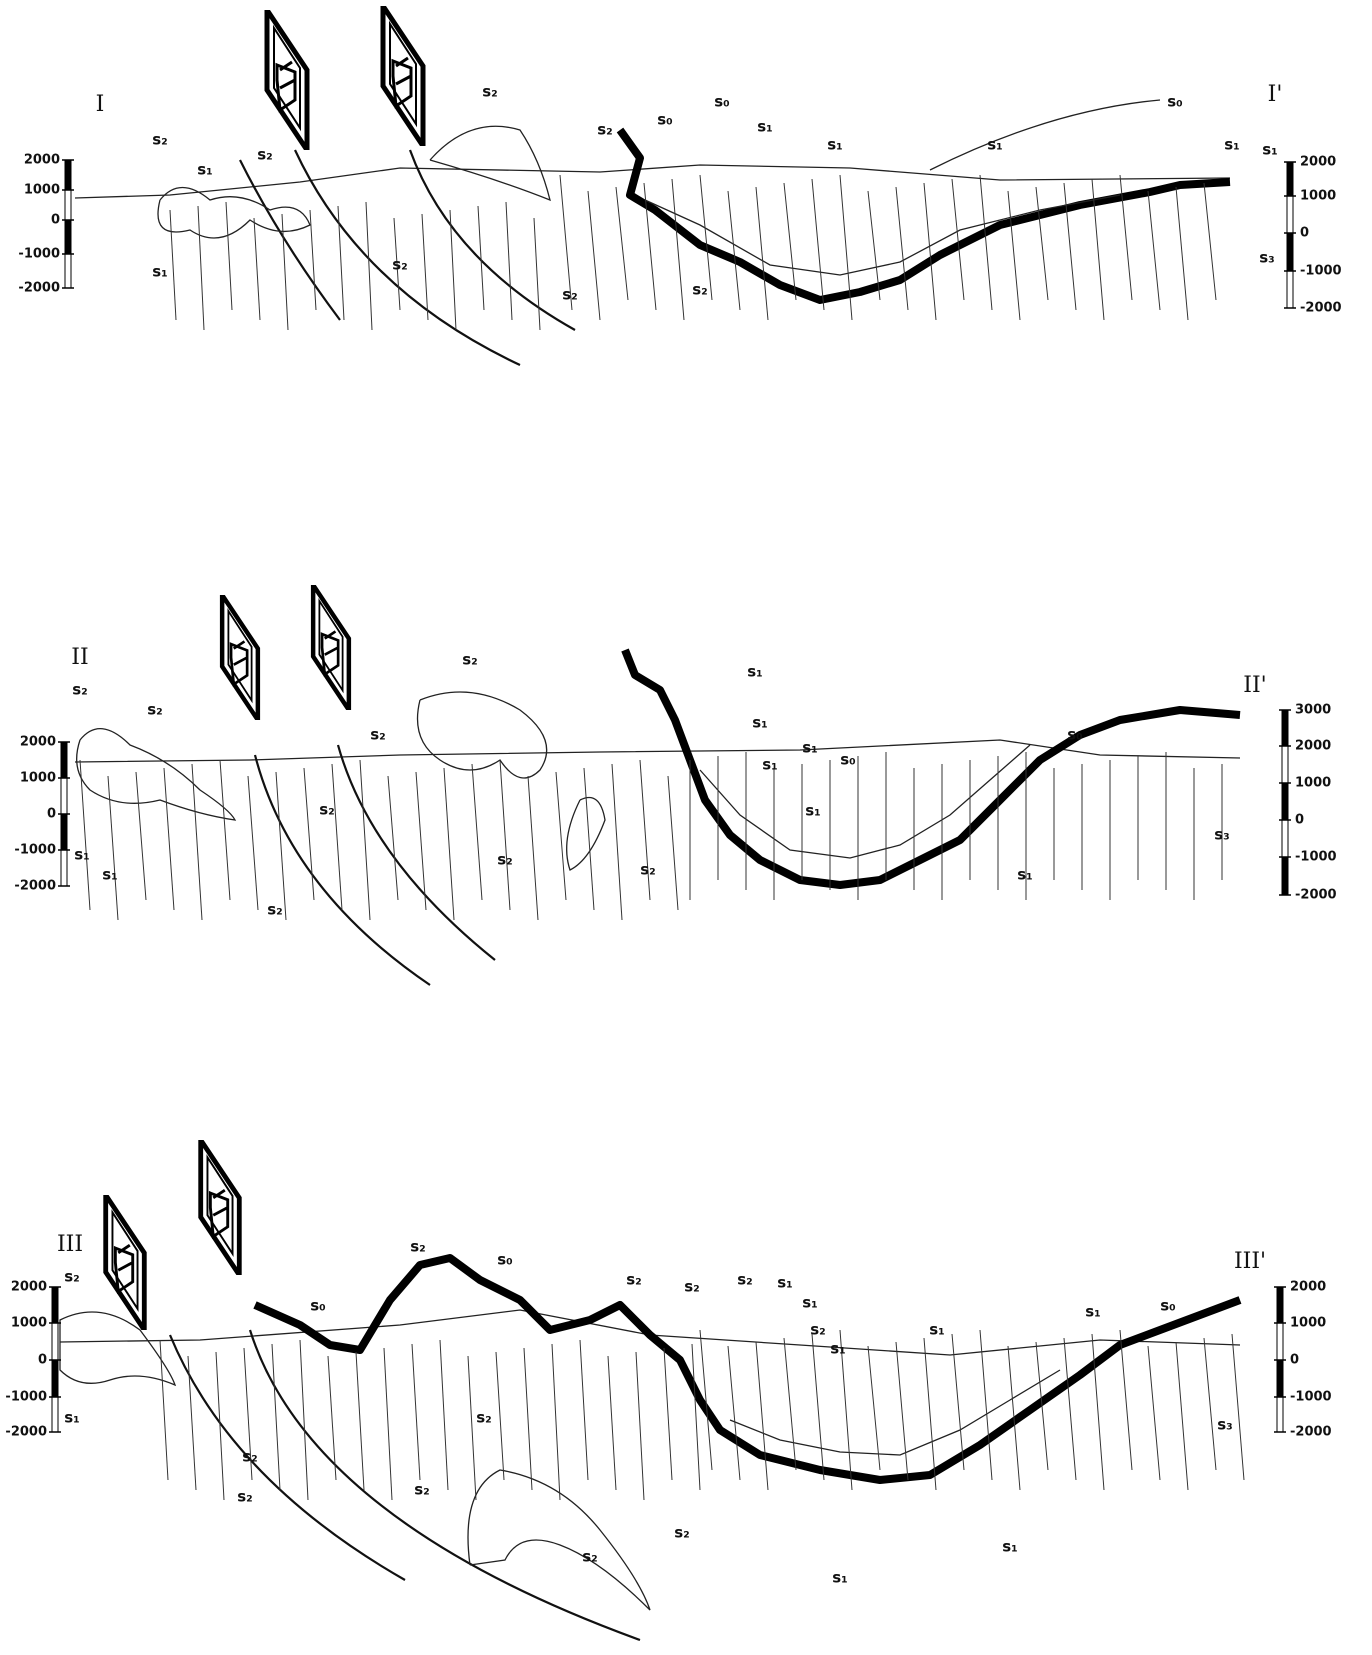 This screenshot has width=1372, height=1655. What do you see at coordinates (79, 657) in the screenshot?
I see `section-label: II` at bounding box center [79, 657].